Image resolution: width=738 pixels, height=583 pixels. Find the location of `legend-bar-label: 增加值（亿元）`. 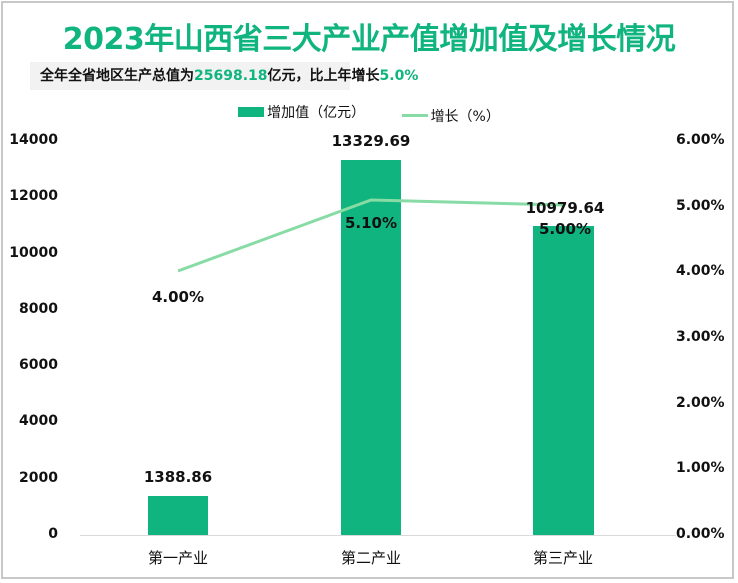

legend-bar-label: 增加值（亿元） is located at coordinates (316, 113).